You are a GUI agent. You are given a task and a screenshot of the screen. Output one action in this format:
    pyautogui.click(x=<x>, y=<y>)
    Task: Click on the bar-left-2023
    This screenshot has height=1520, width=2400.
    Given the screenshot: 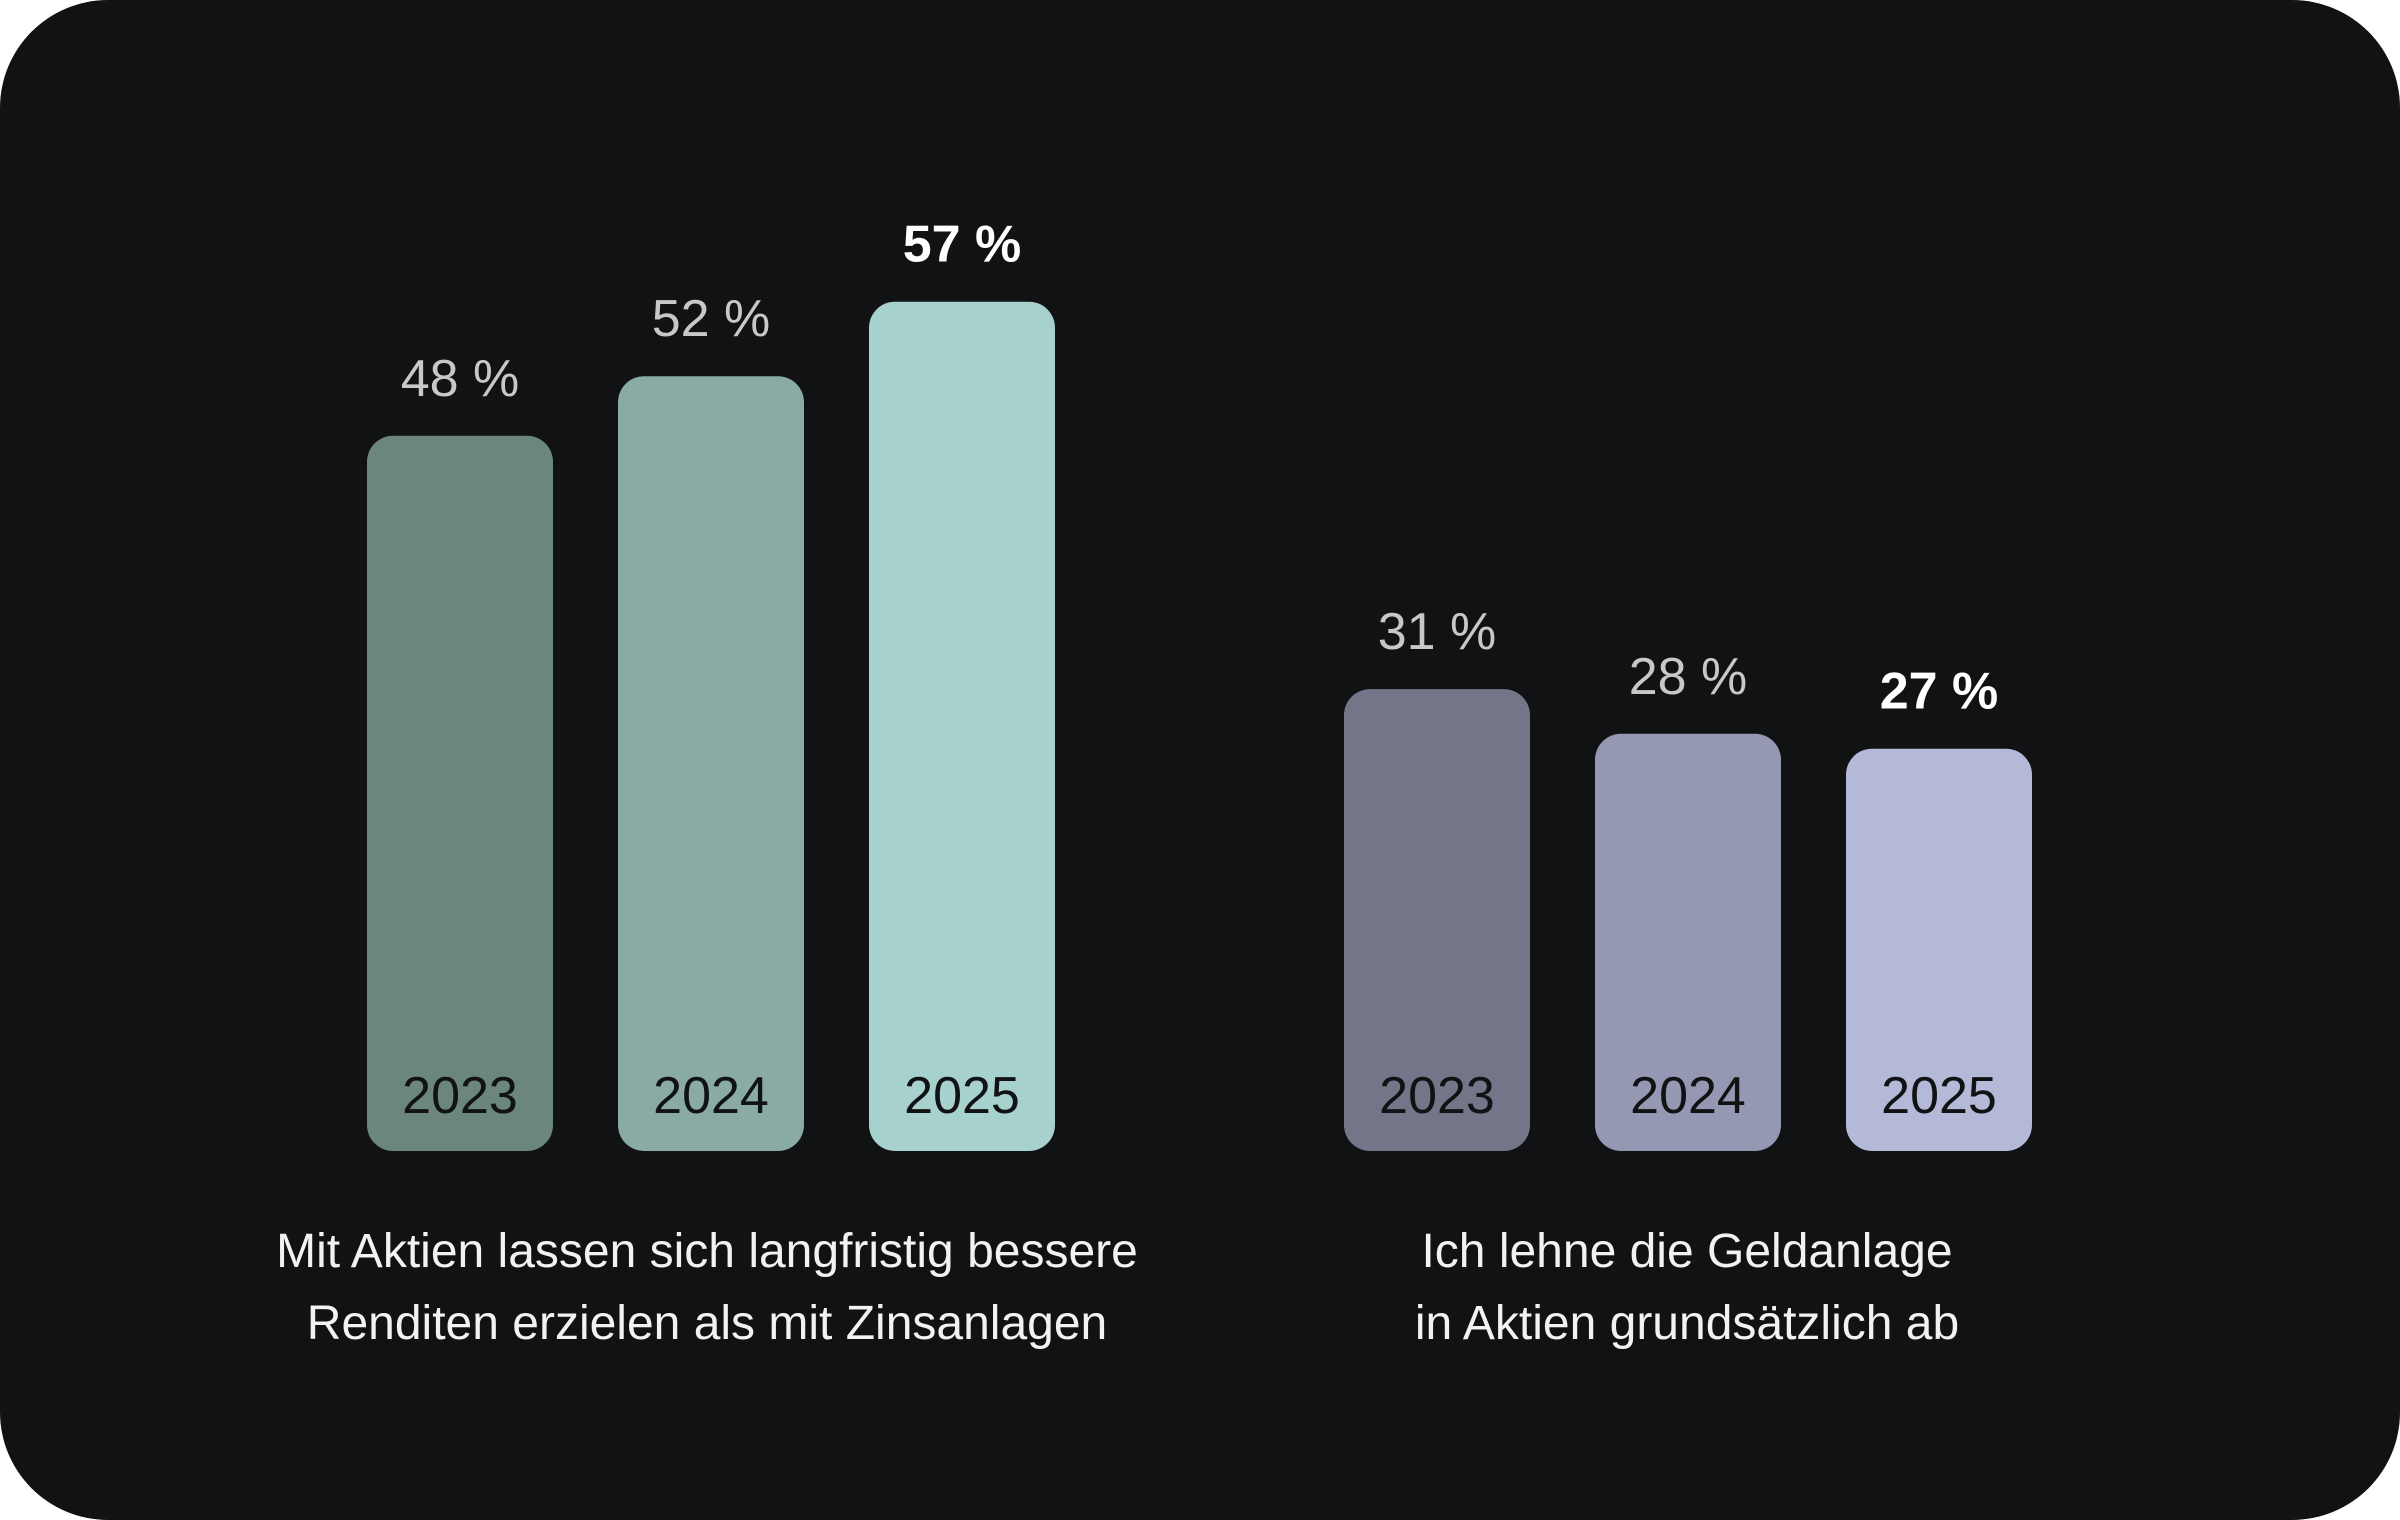 What is the action you would take?
    pyautogui.click(x=460, y=793)
    